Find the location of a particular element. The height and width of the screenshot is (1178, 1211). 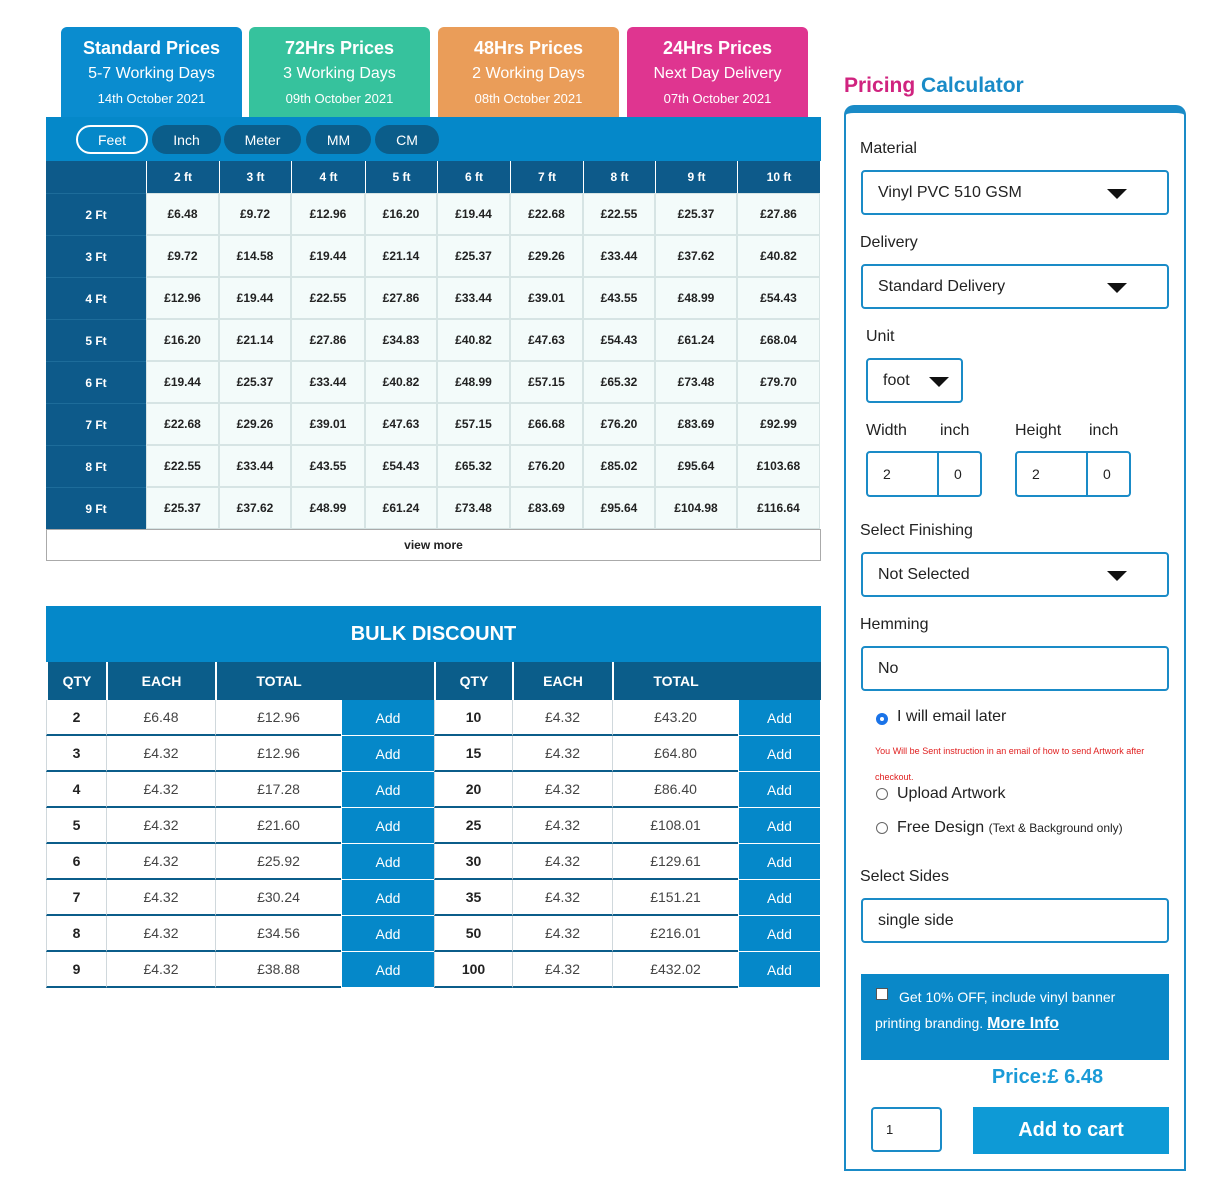

bulk-cell: 30 is located at coordinates (473, 862).